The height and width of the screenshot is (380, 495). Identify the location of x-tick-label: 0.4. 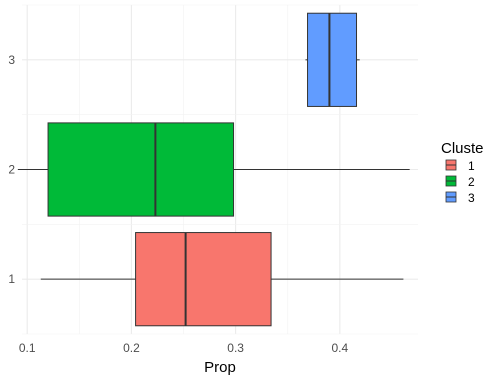
(339, 348).